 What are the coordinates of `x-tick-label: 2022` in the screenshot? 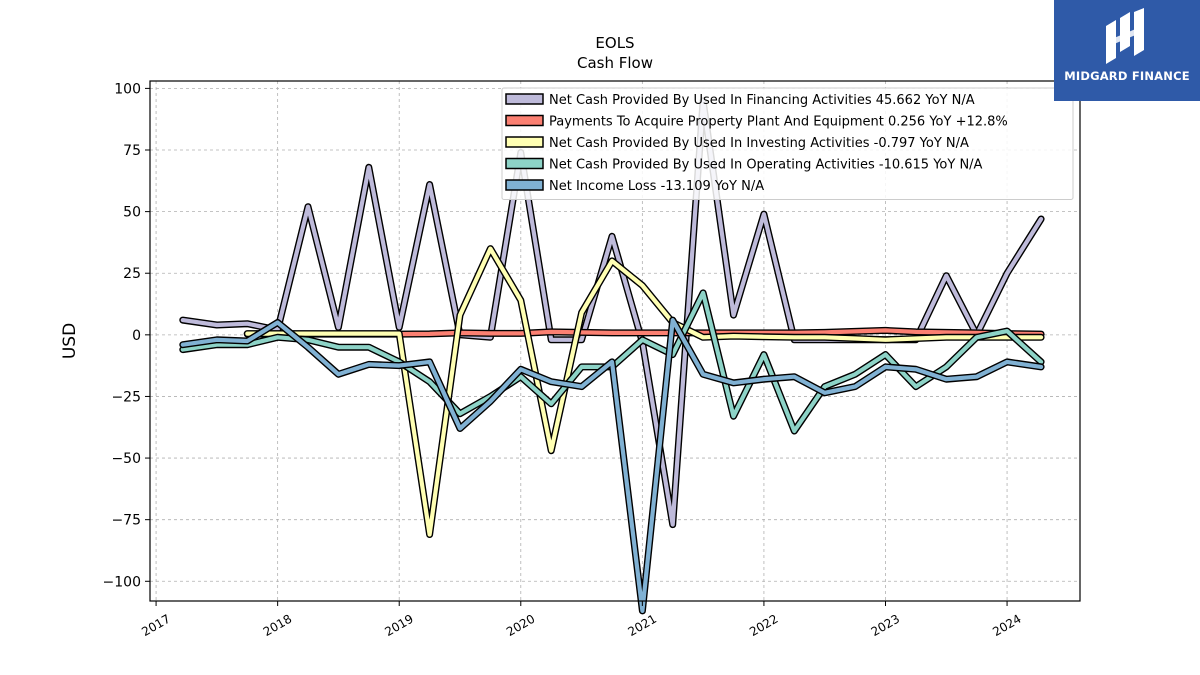 It's located at (763, 625).